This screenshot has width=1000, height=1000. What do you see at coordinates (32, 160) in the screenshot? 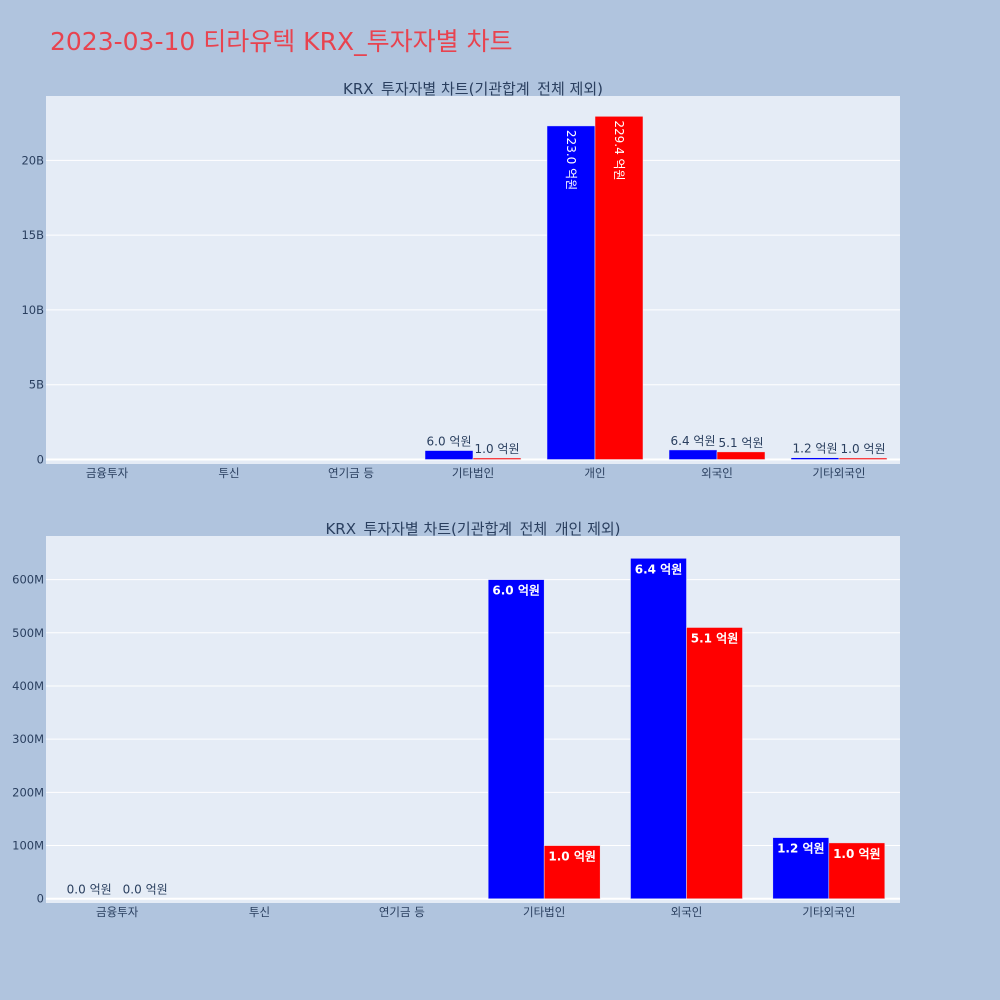
I see `y-tick-label: 20B` at bounding box center [32, 160].